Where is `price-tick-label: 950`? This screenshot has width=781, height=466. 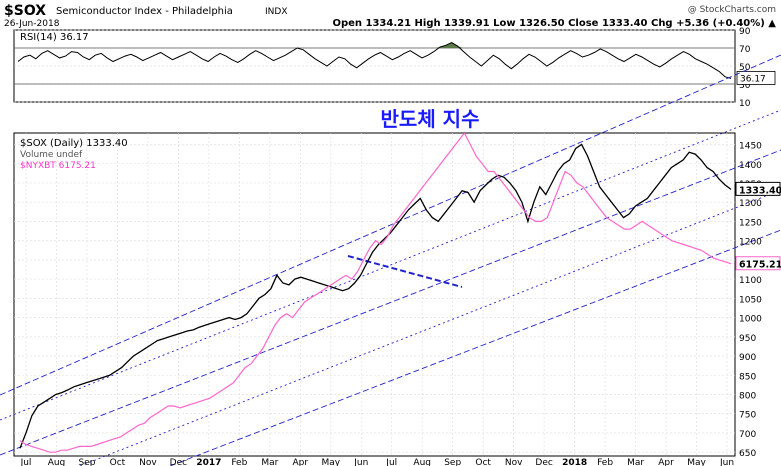 price-tick-label: 950 is located at coordinates (747, 339).